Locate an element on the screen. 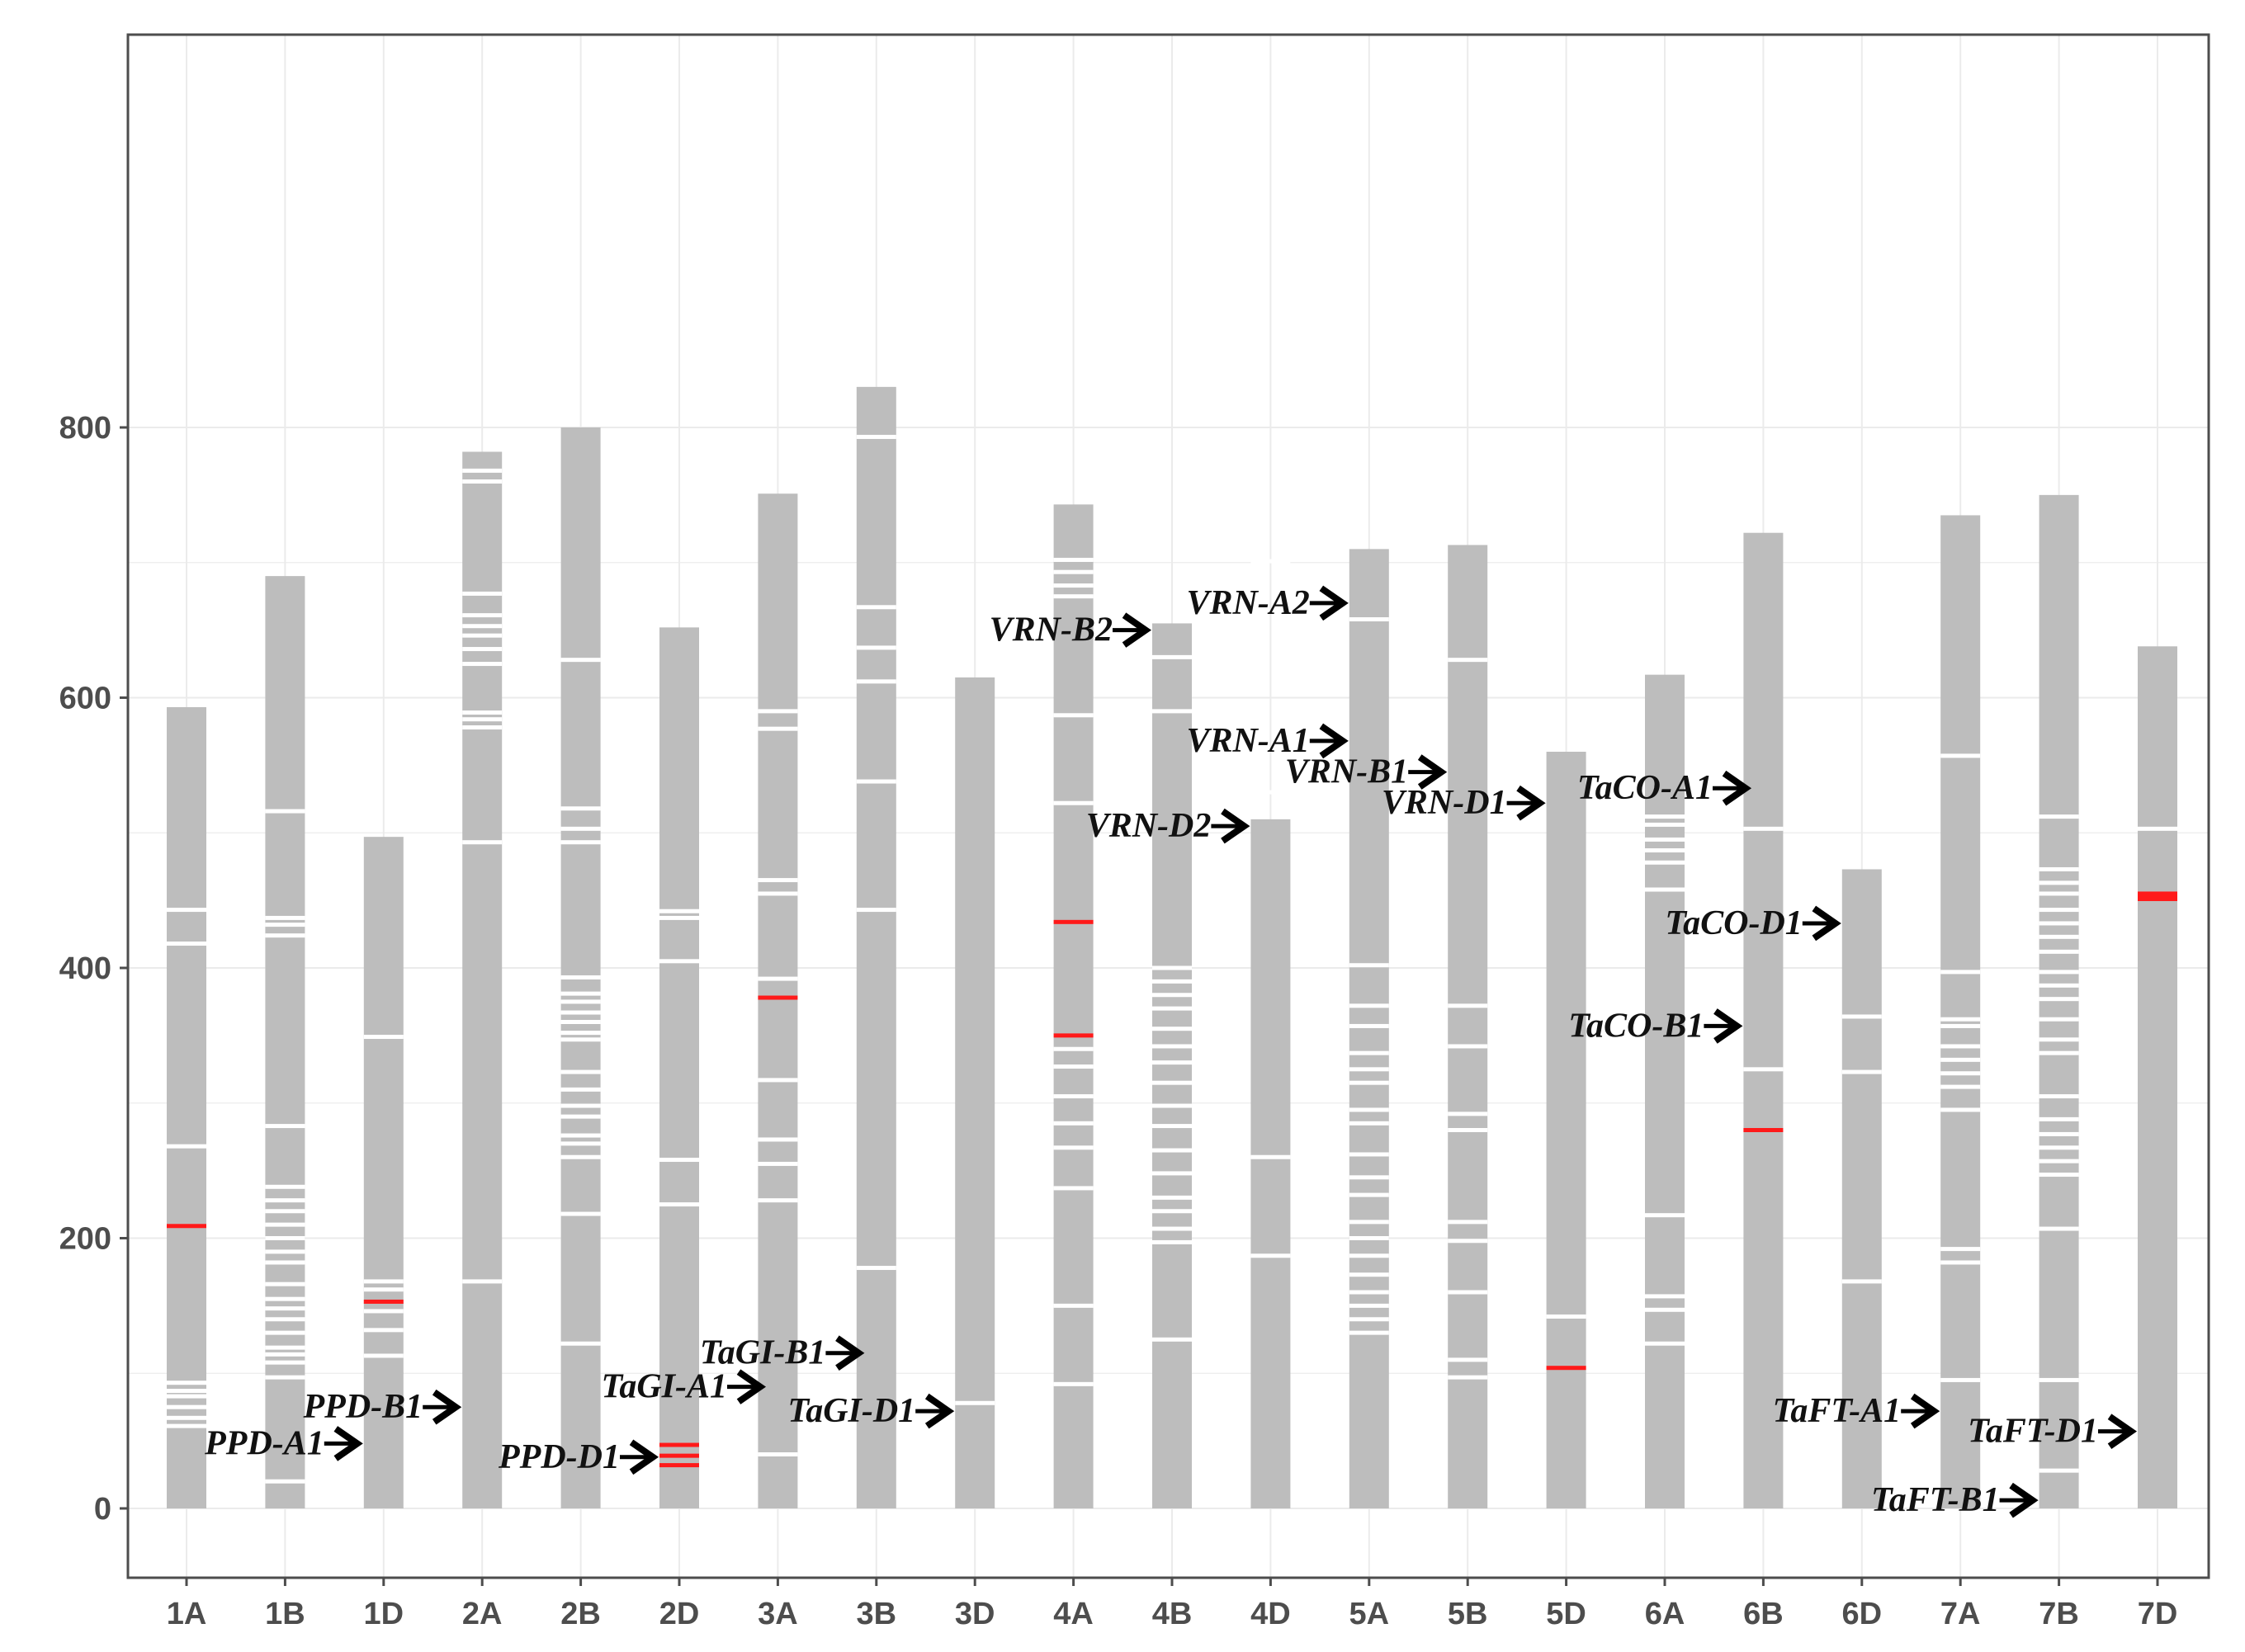  chromosome-2D is located at coordinates (679, 1068).